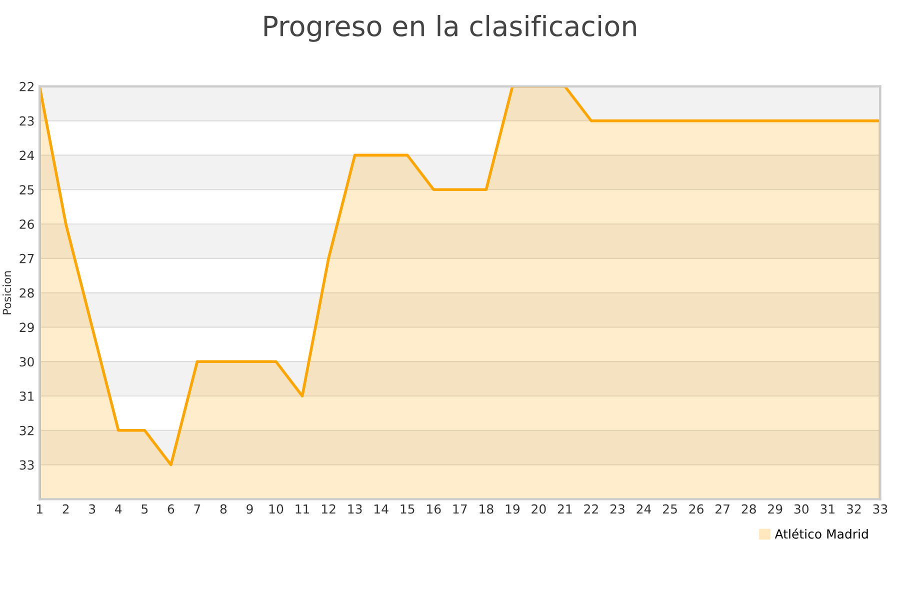 The image size is (900, 600). What do you see at coordinates (696, 509) in the screenshot?
I see `x-tick-label: 26` at bounding box center [696, 509].